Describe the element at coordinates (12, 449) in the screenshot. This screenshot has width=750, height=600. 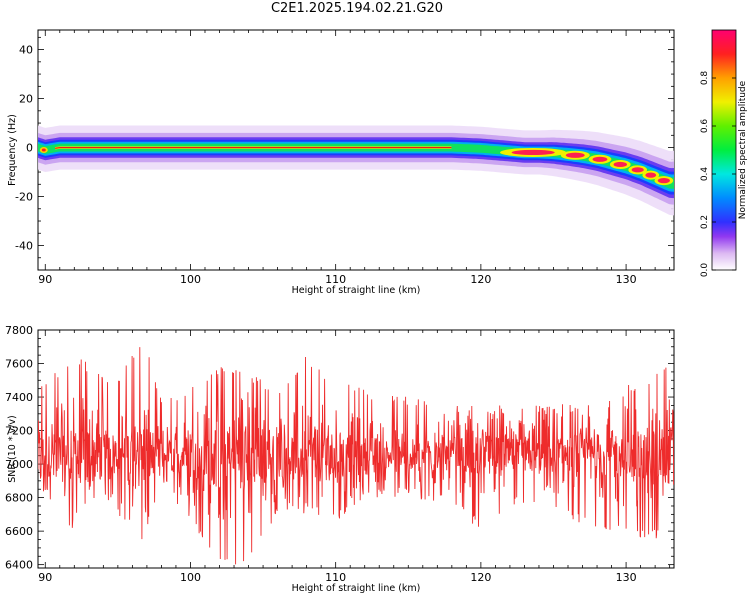
I see `y-axis-label: SNR (10 * v/v)` at that location.